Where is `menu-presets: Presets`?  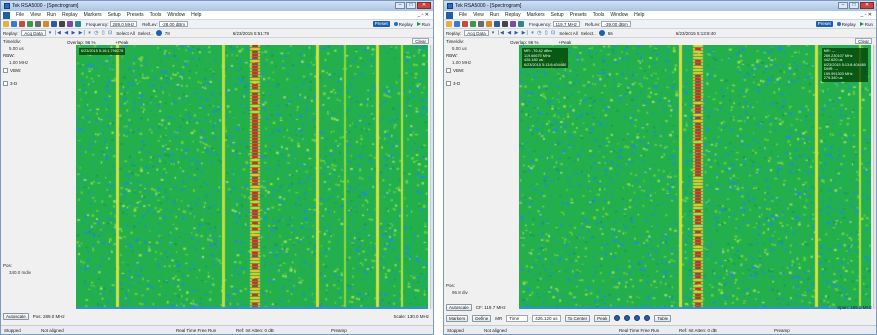
menu-presets: Presets is located at coordinates (135, 15).